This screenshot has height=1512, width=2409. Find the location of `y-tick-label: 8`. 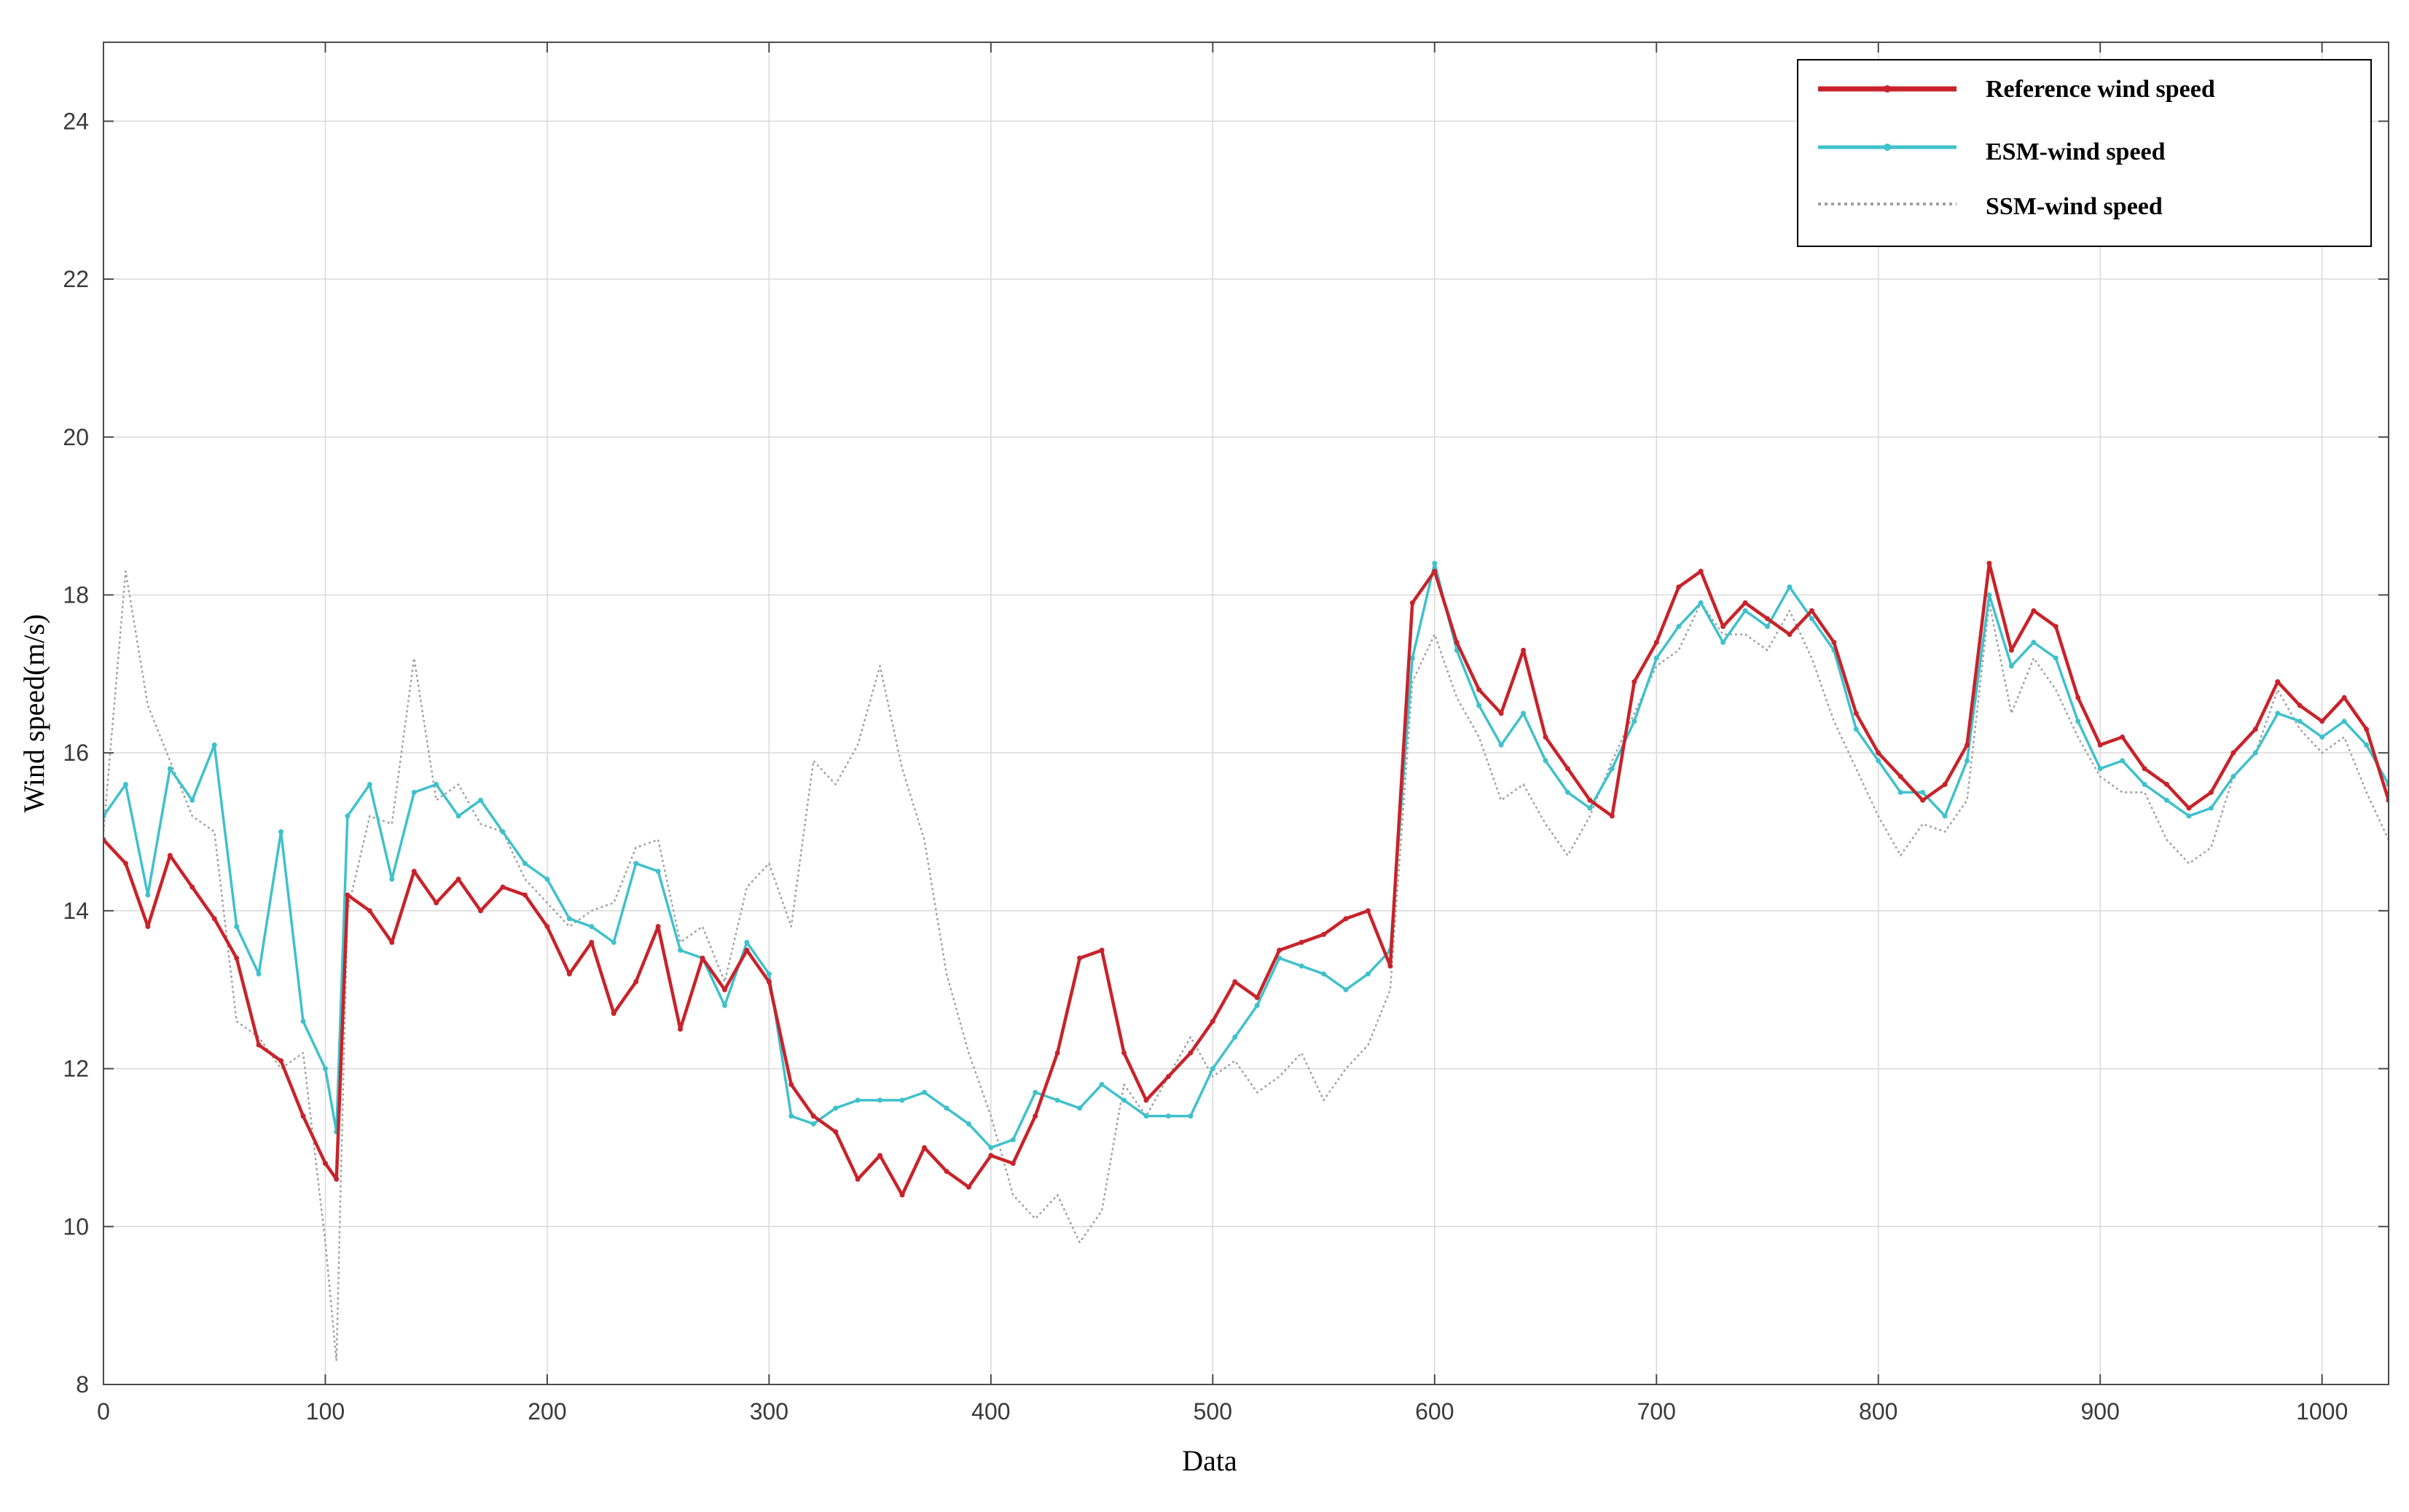

y-tick-label: 8 is located at coordinates (82, 1385).